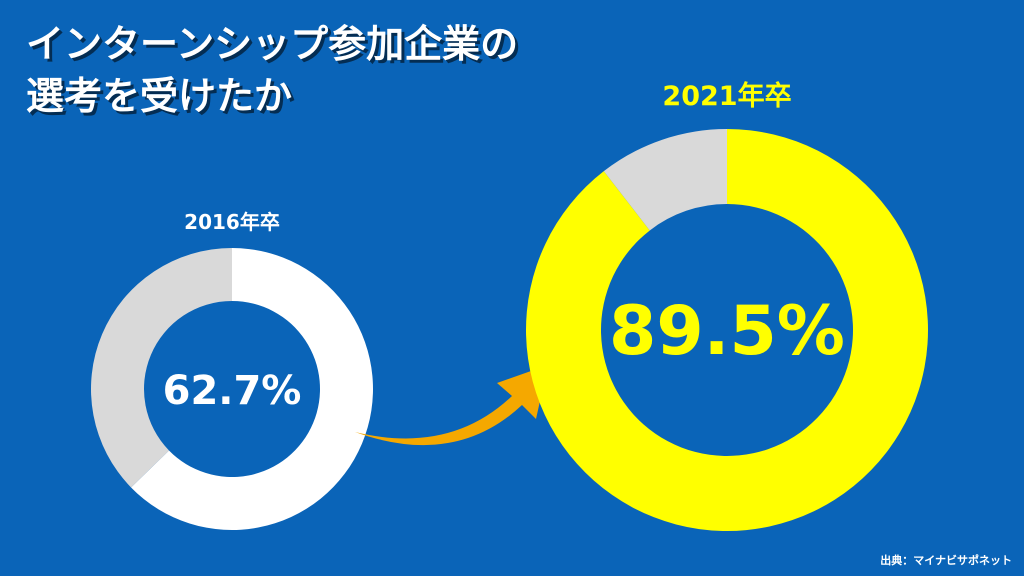 The height and width of the screenshot is (576, 1024). I want to click on donut-slice-value, so click(252, 389).